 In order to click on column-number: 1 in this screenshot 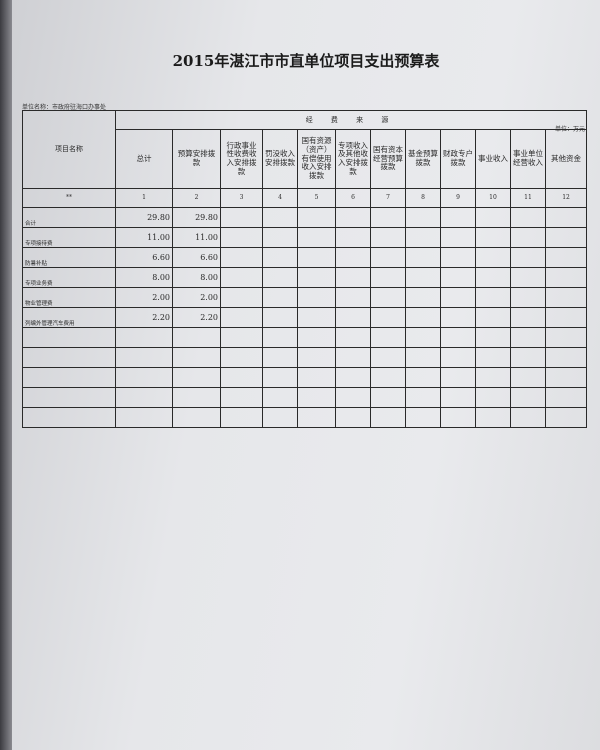, I will do `click(144, 198)`.